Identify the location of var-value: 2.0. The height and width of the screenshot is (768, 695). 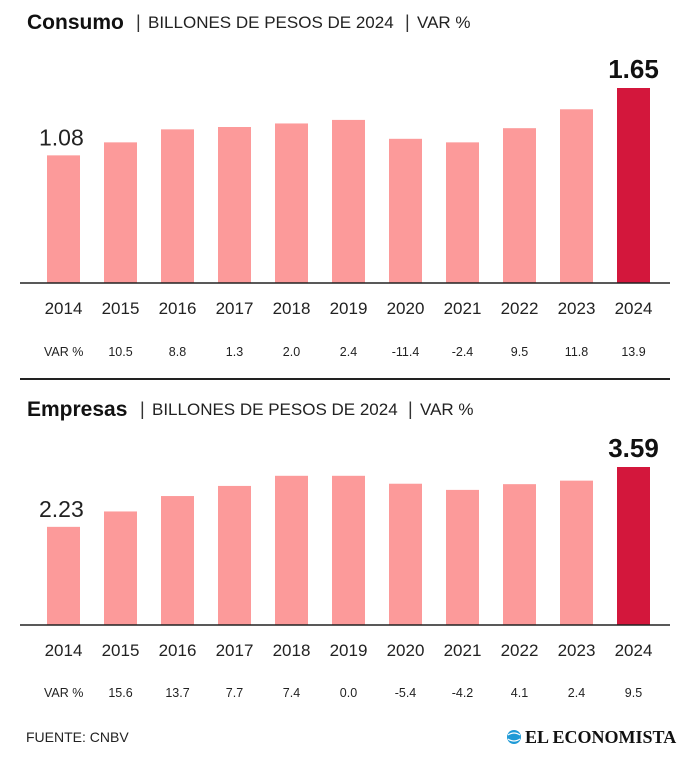
(291, 352).